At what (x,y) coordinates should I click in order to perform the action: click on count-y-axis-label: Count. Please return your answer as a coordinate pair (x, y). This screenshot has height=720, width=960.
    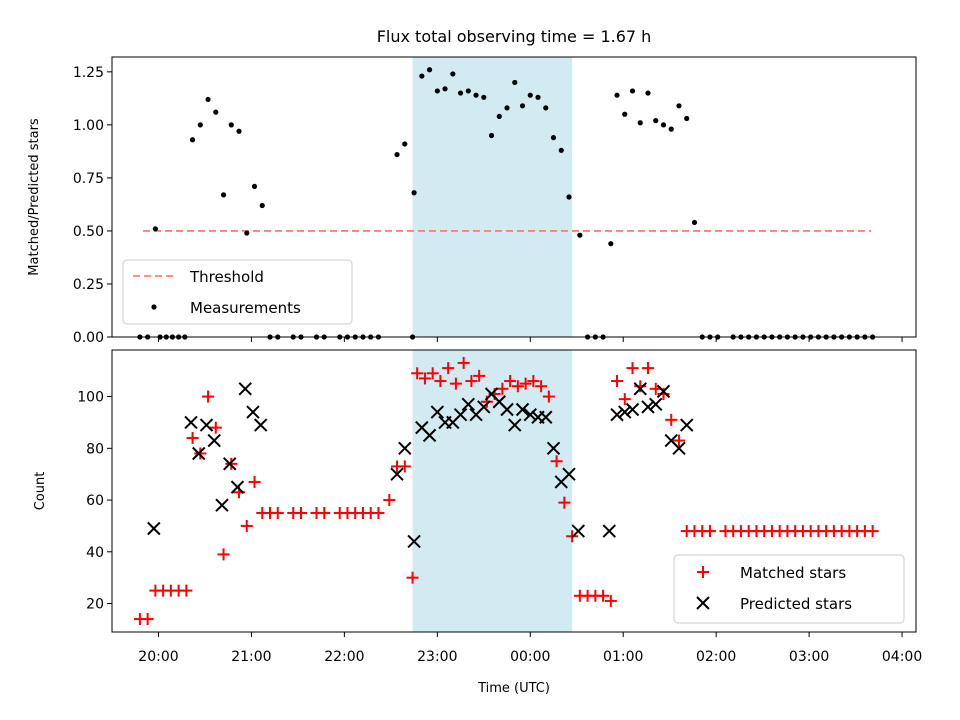
    Looking at the image, I should click on (40, 491).